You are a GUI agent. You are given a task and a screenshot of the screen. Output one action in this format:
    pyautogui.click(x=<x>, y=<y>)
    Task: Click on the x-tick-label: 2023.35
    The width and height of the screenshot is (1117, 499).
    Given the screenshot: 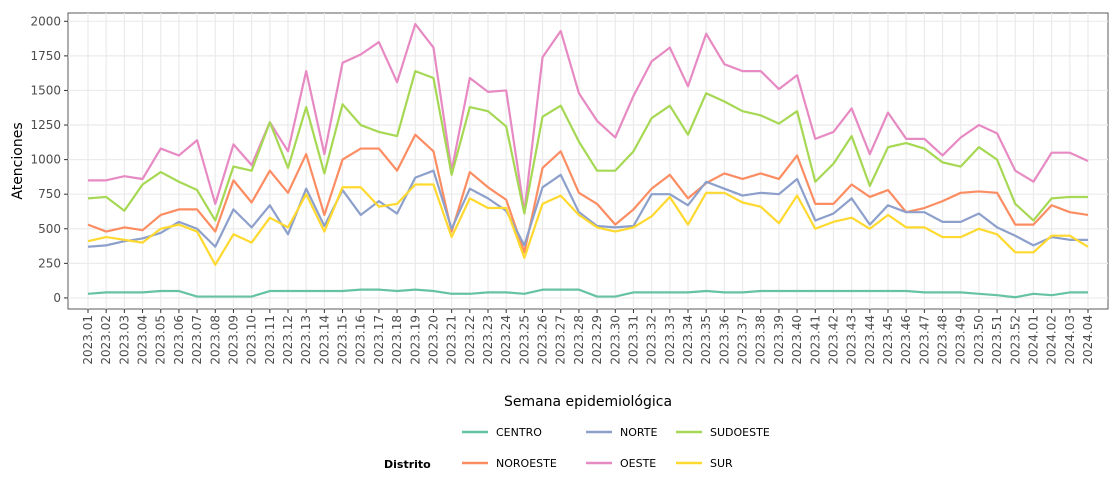 What is the action you would take?
    pyautogui.click(x=706, y=340)
    